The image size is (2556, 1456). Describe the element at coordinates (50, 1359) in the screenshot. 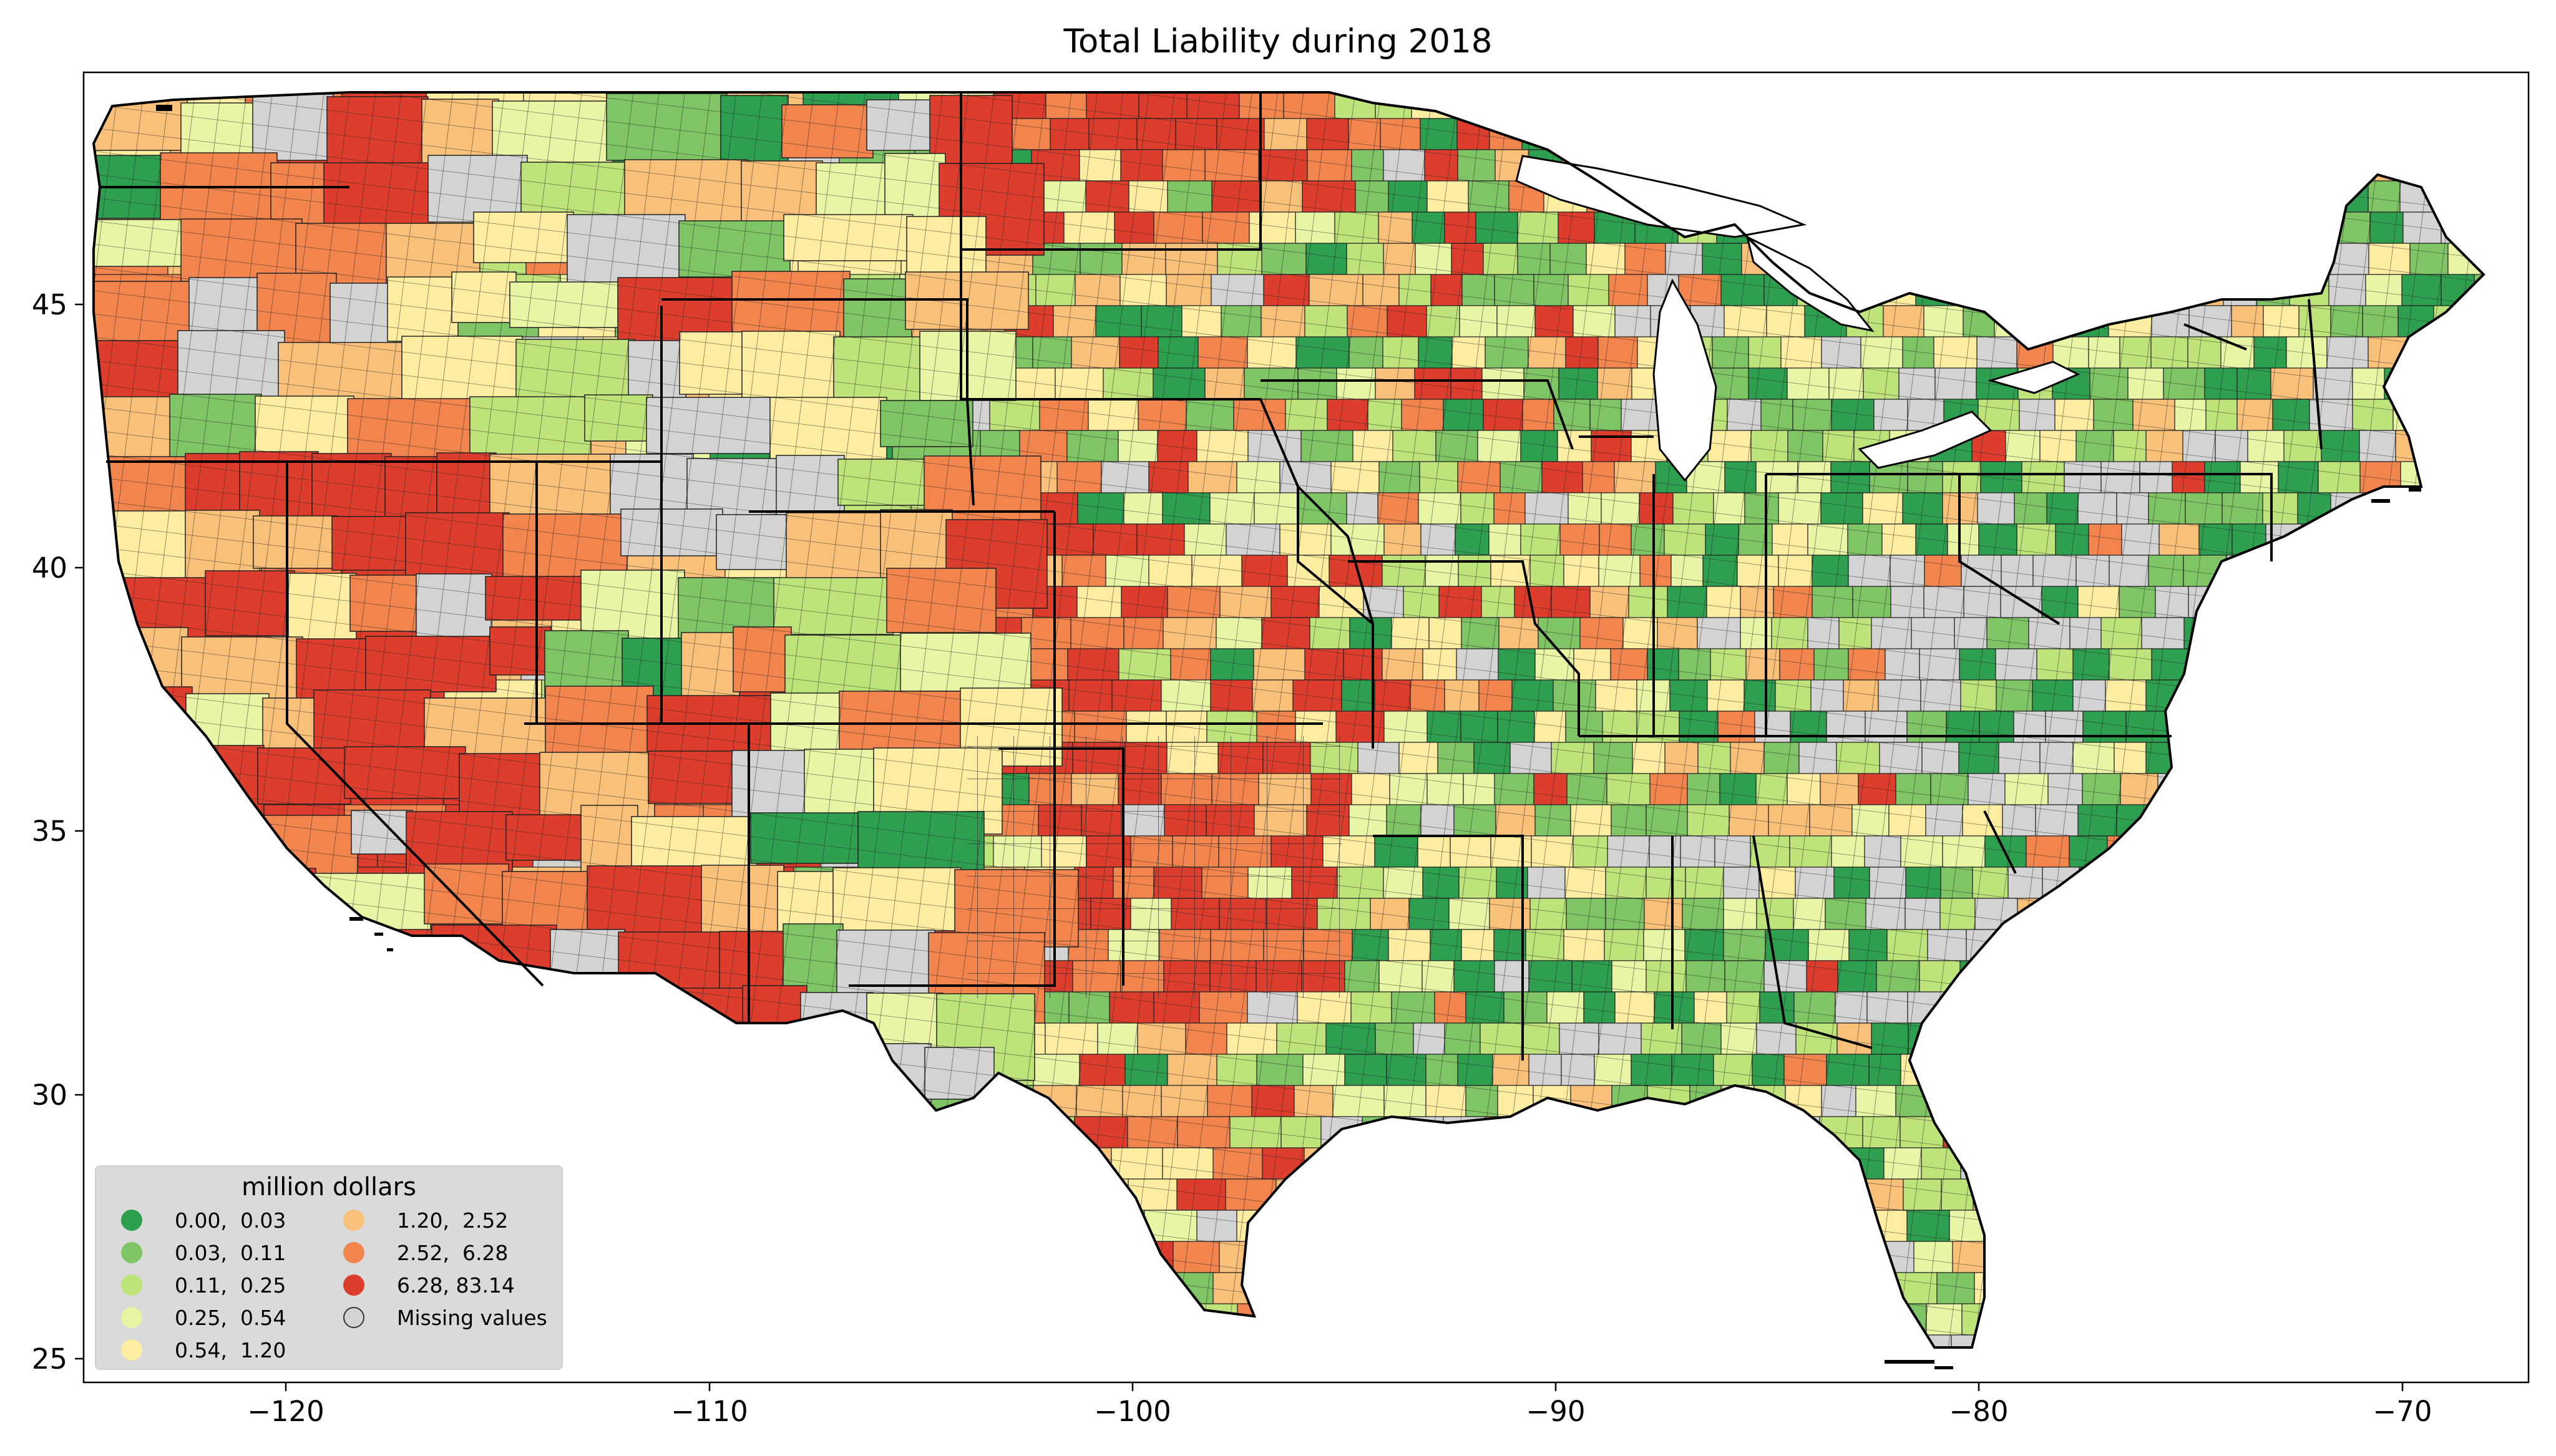

I see `y-tick-label: 25` at that location.